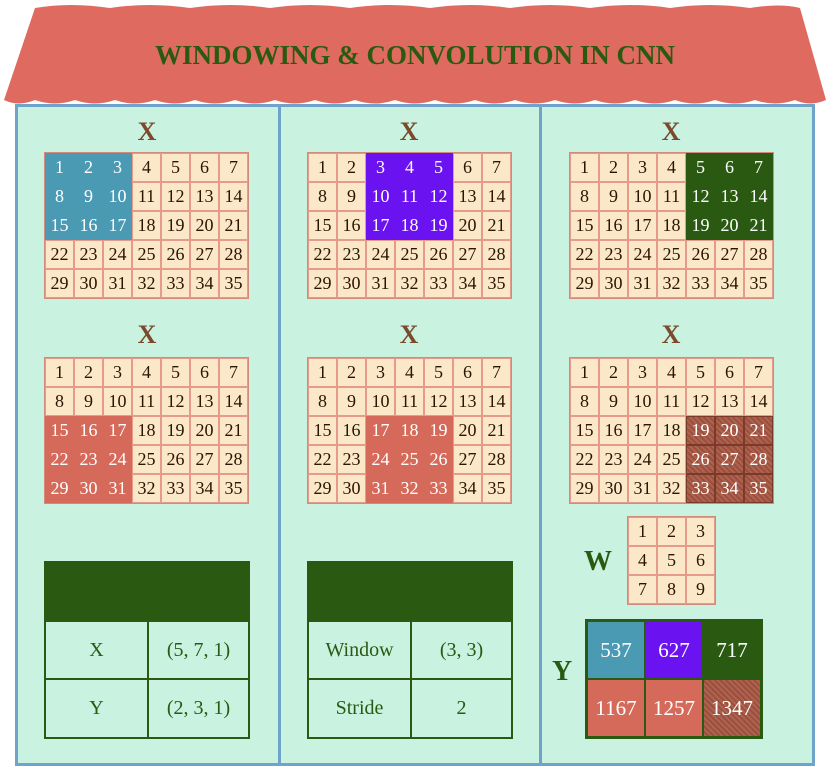 The height and width of the screenshot is (774, 830). I want to click on shape-table-label-y: Y, so click(96, 708).